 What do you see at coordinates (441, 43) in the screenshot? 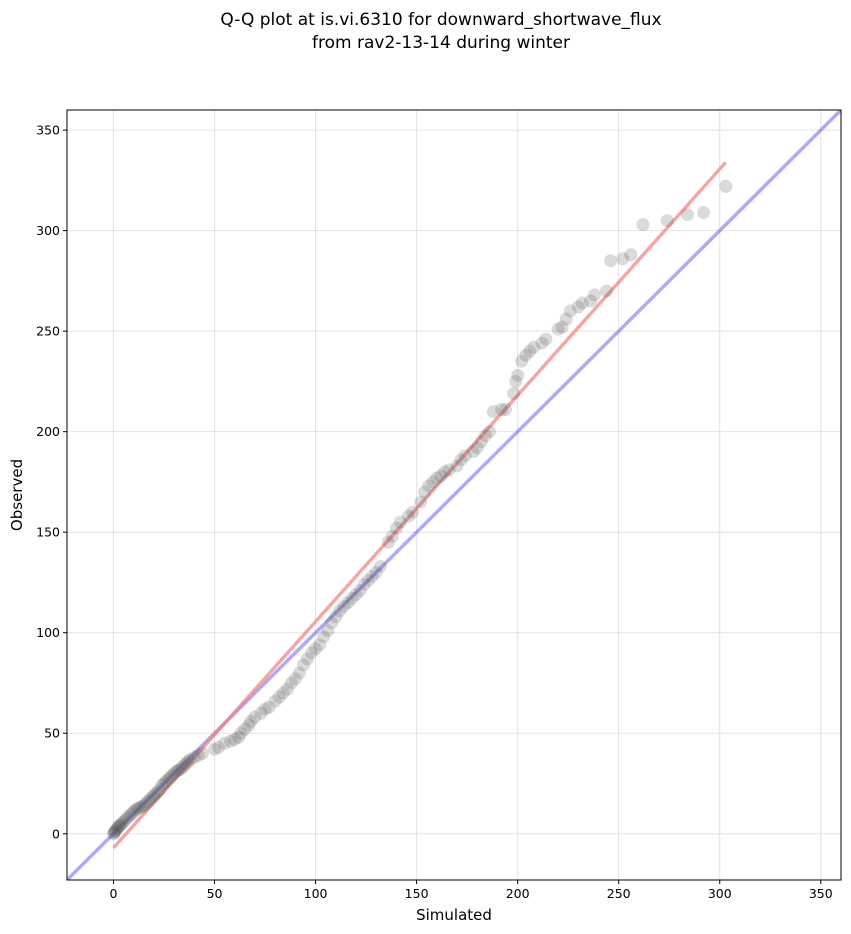
I see `chart-title-line2: from rav2-13-14 during winter` at bounding box center [441, 43].